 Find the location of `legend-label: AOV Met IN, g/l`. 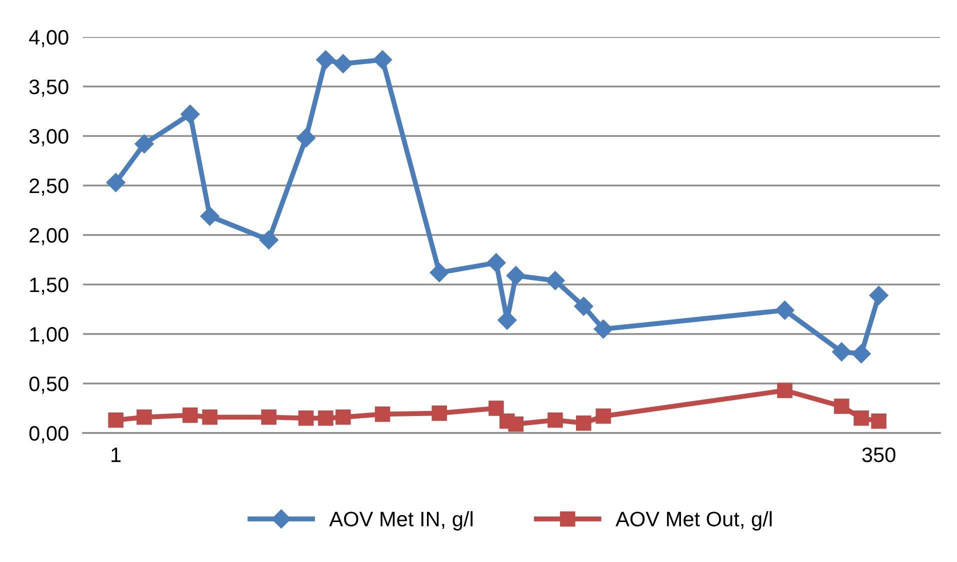

legend-label: AOV Met IN, g/l is located at coordinates (400, 521).